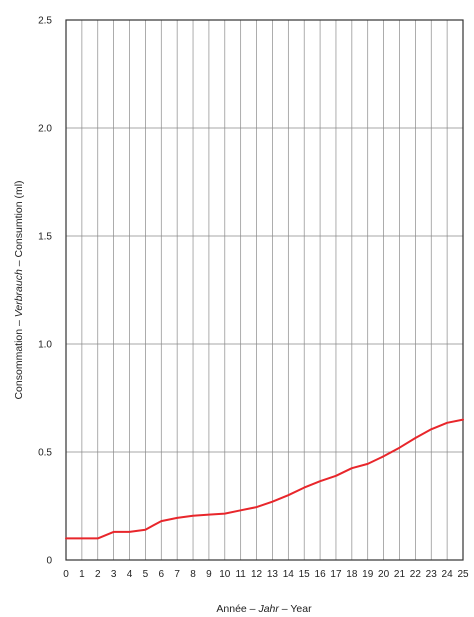 Image resolution: width=474 pixels, height=617 pixels. What do you see at coordinates (45, 21) in the screenshot?
I see `y-tick-label: 2.5` at bounding box center [45, 21].